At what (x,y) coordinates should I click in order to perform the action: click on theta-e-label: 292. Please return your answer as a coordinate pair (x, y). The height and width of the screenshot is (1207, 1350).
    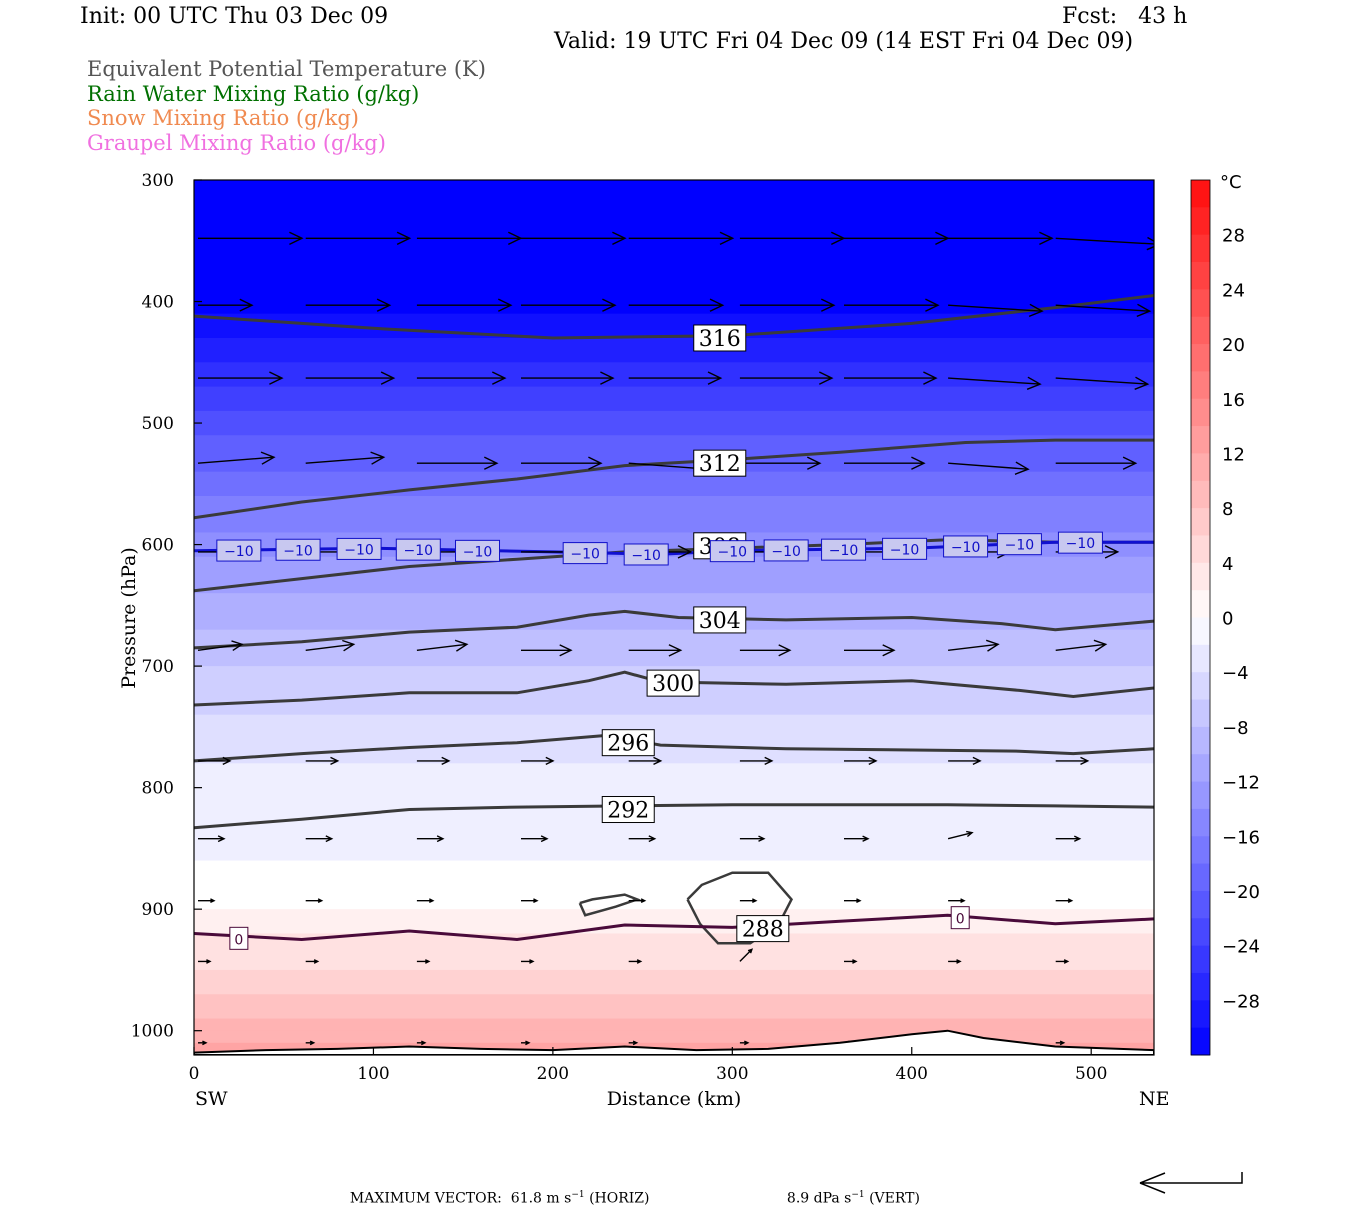
    Looking at the image, I should click on (628, 811).